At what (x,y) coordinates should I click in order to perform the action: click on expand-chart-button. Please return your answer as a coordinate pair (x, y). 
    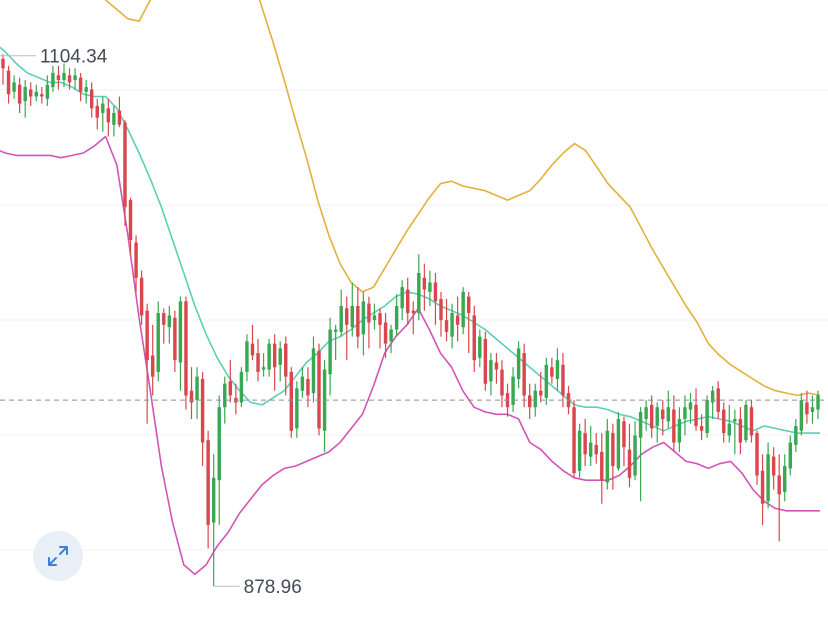
    Looking at the image, I should click on (58, 556).